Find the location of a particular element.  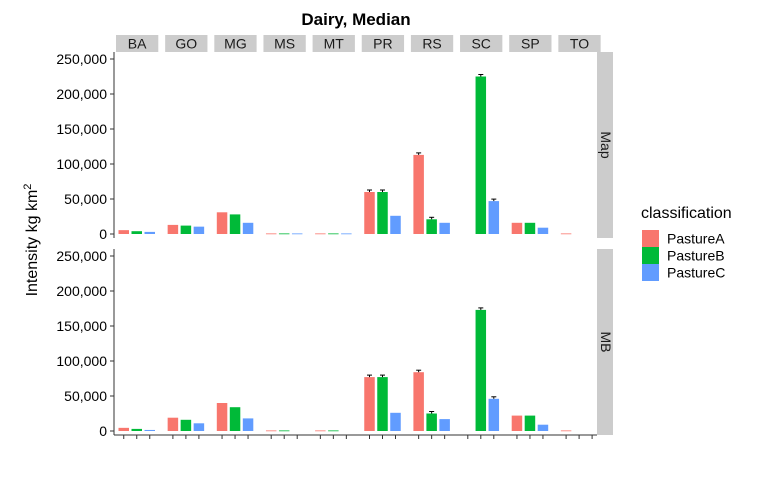

bar-mb-rs-pasturec is located at coordinates (444, 425).